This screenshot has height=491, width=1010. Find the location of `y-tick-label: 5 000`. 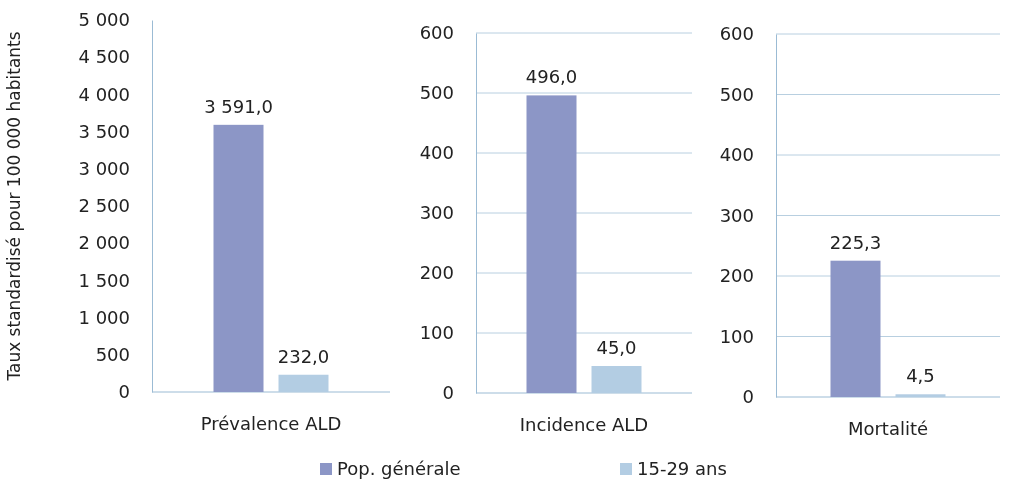

y-tick-label: 5 000 is located at coordinates (104, 20).